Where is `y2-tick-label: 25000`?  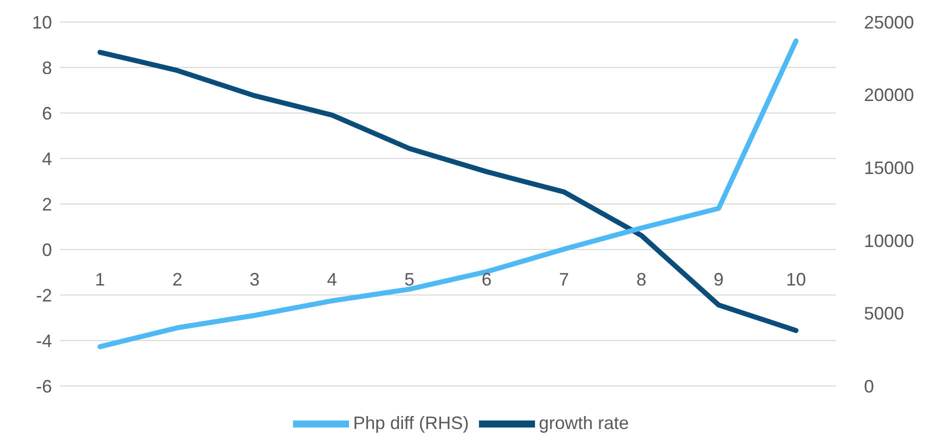 y2-tick-label: 25000 is located at coordinates (889, 22).